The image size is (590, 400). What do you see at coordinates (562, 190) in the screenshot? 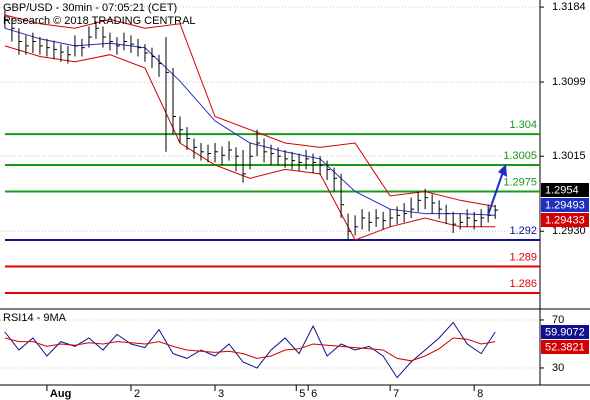
I see `price-box-label: 1.2954` at bounding box center [562, 190].